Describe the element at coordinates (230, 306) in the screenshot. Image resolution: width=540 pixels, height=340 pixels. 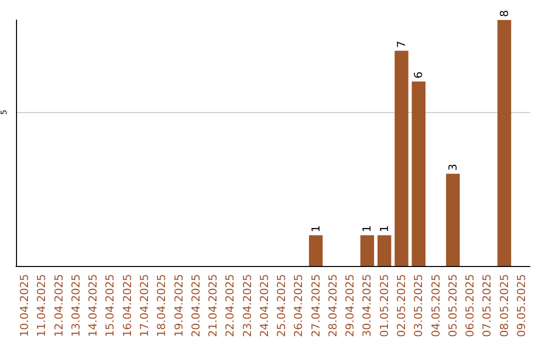
I see `x-tick-label: 22.04.2025` at that location.